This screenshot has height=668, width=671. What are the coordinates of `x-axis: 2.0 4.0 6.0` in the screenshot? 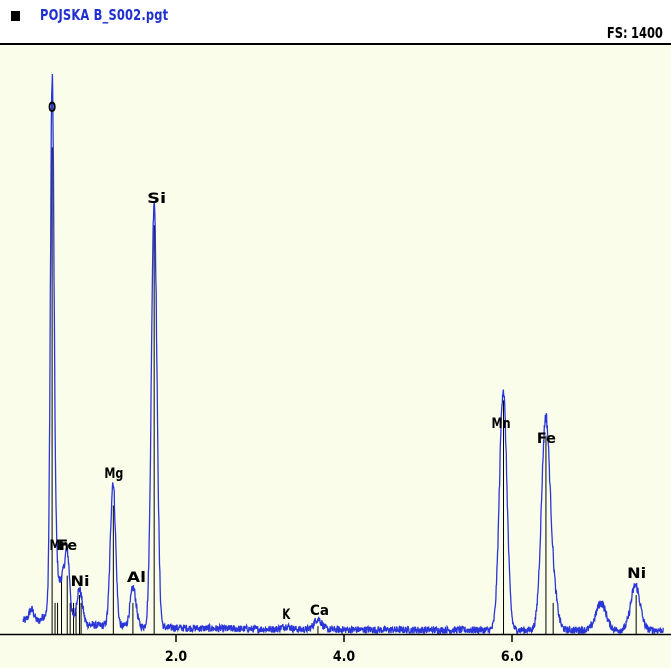 It's located at (335, 649).